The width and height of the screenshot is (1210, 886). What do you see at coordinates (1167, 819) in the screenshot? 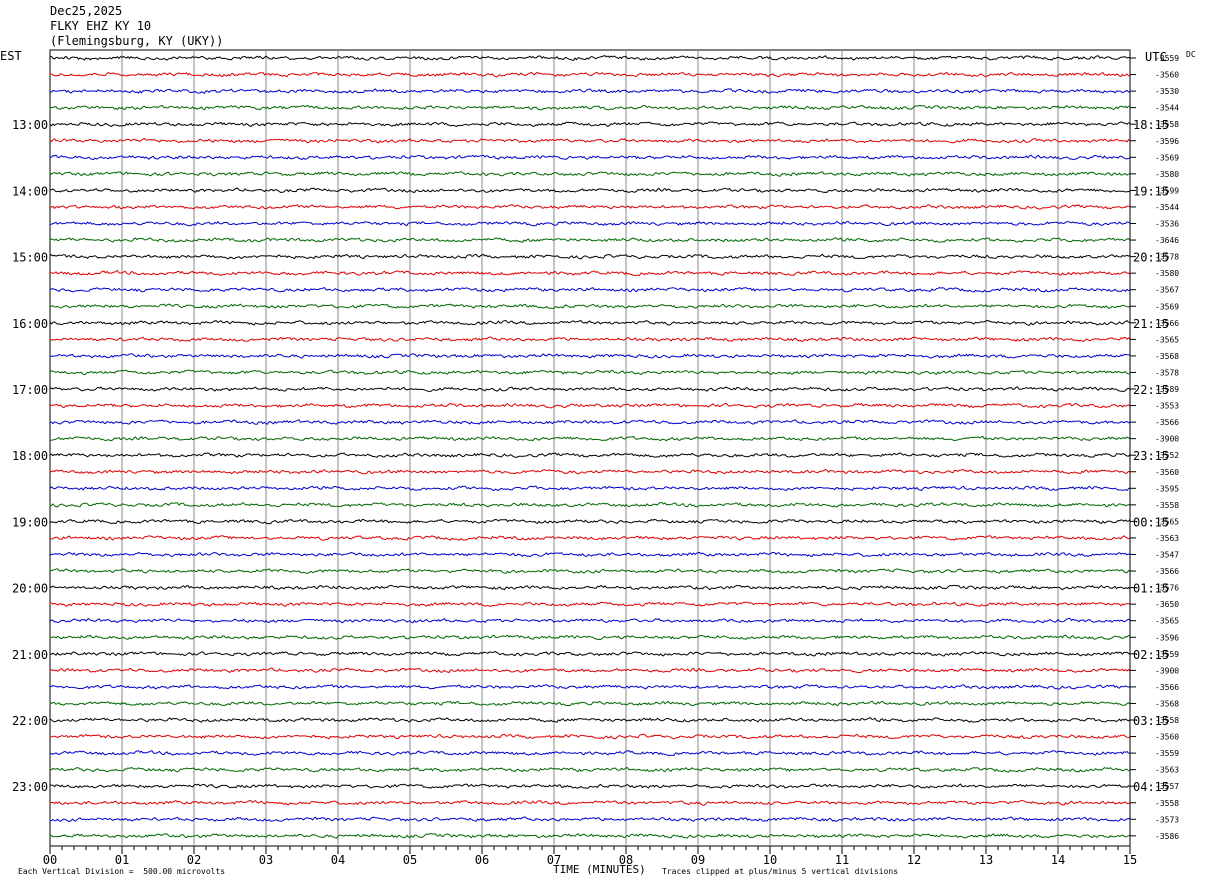
I see `dc-offset-label: -3573` at bounding box center [1167, 819].